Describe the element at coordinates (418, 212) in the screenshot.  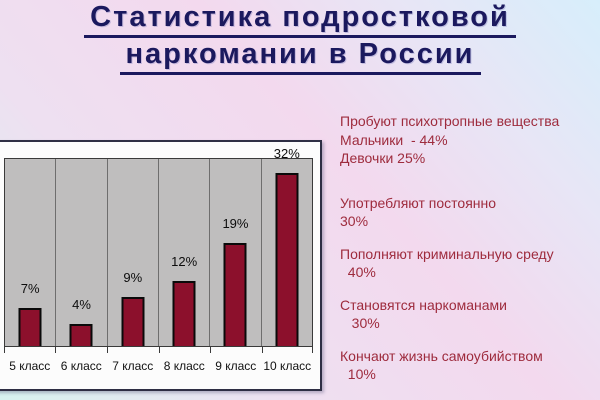
I see `stat-group-use-constantly: Употребляют постоянно 30%` at that location.